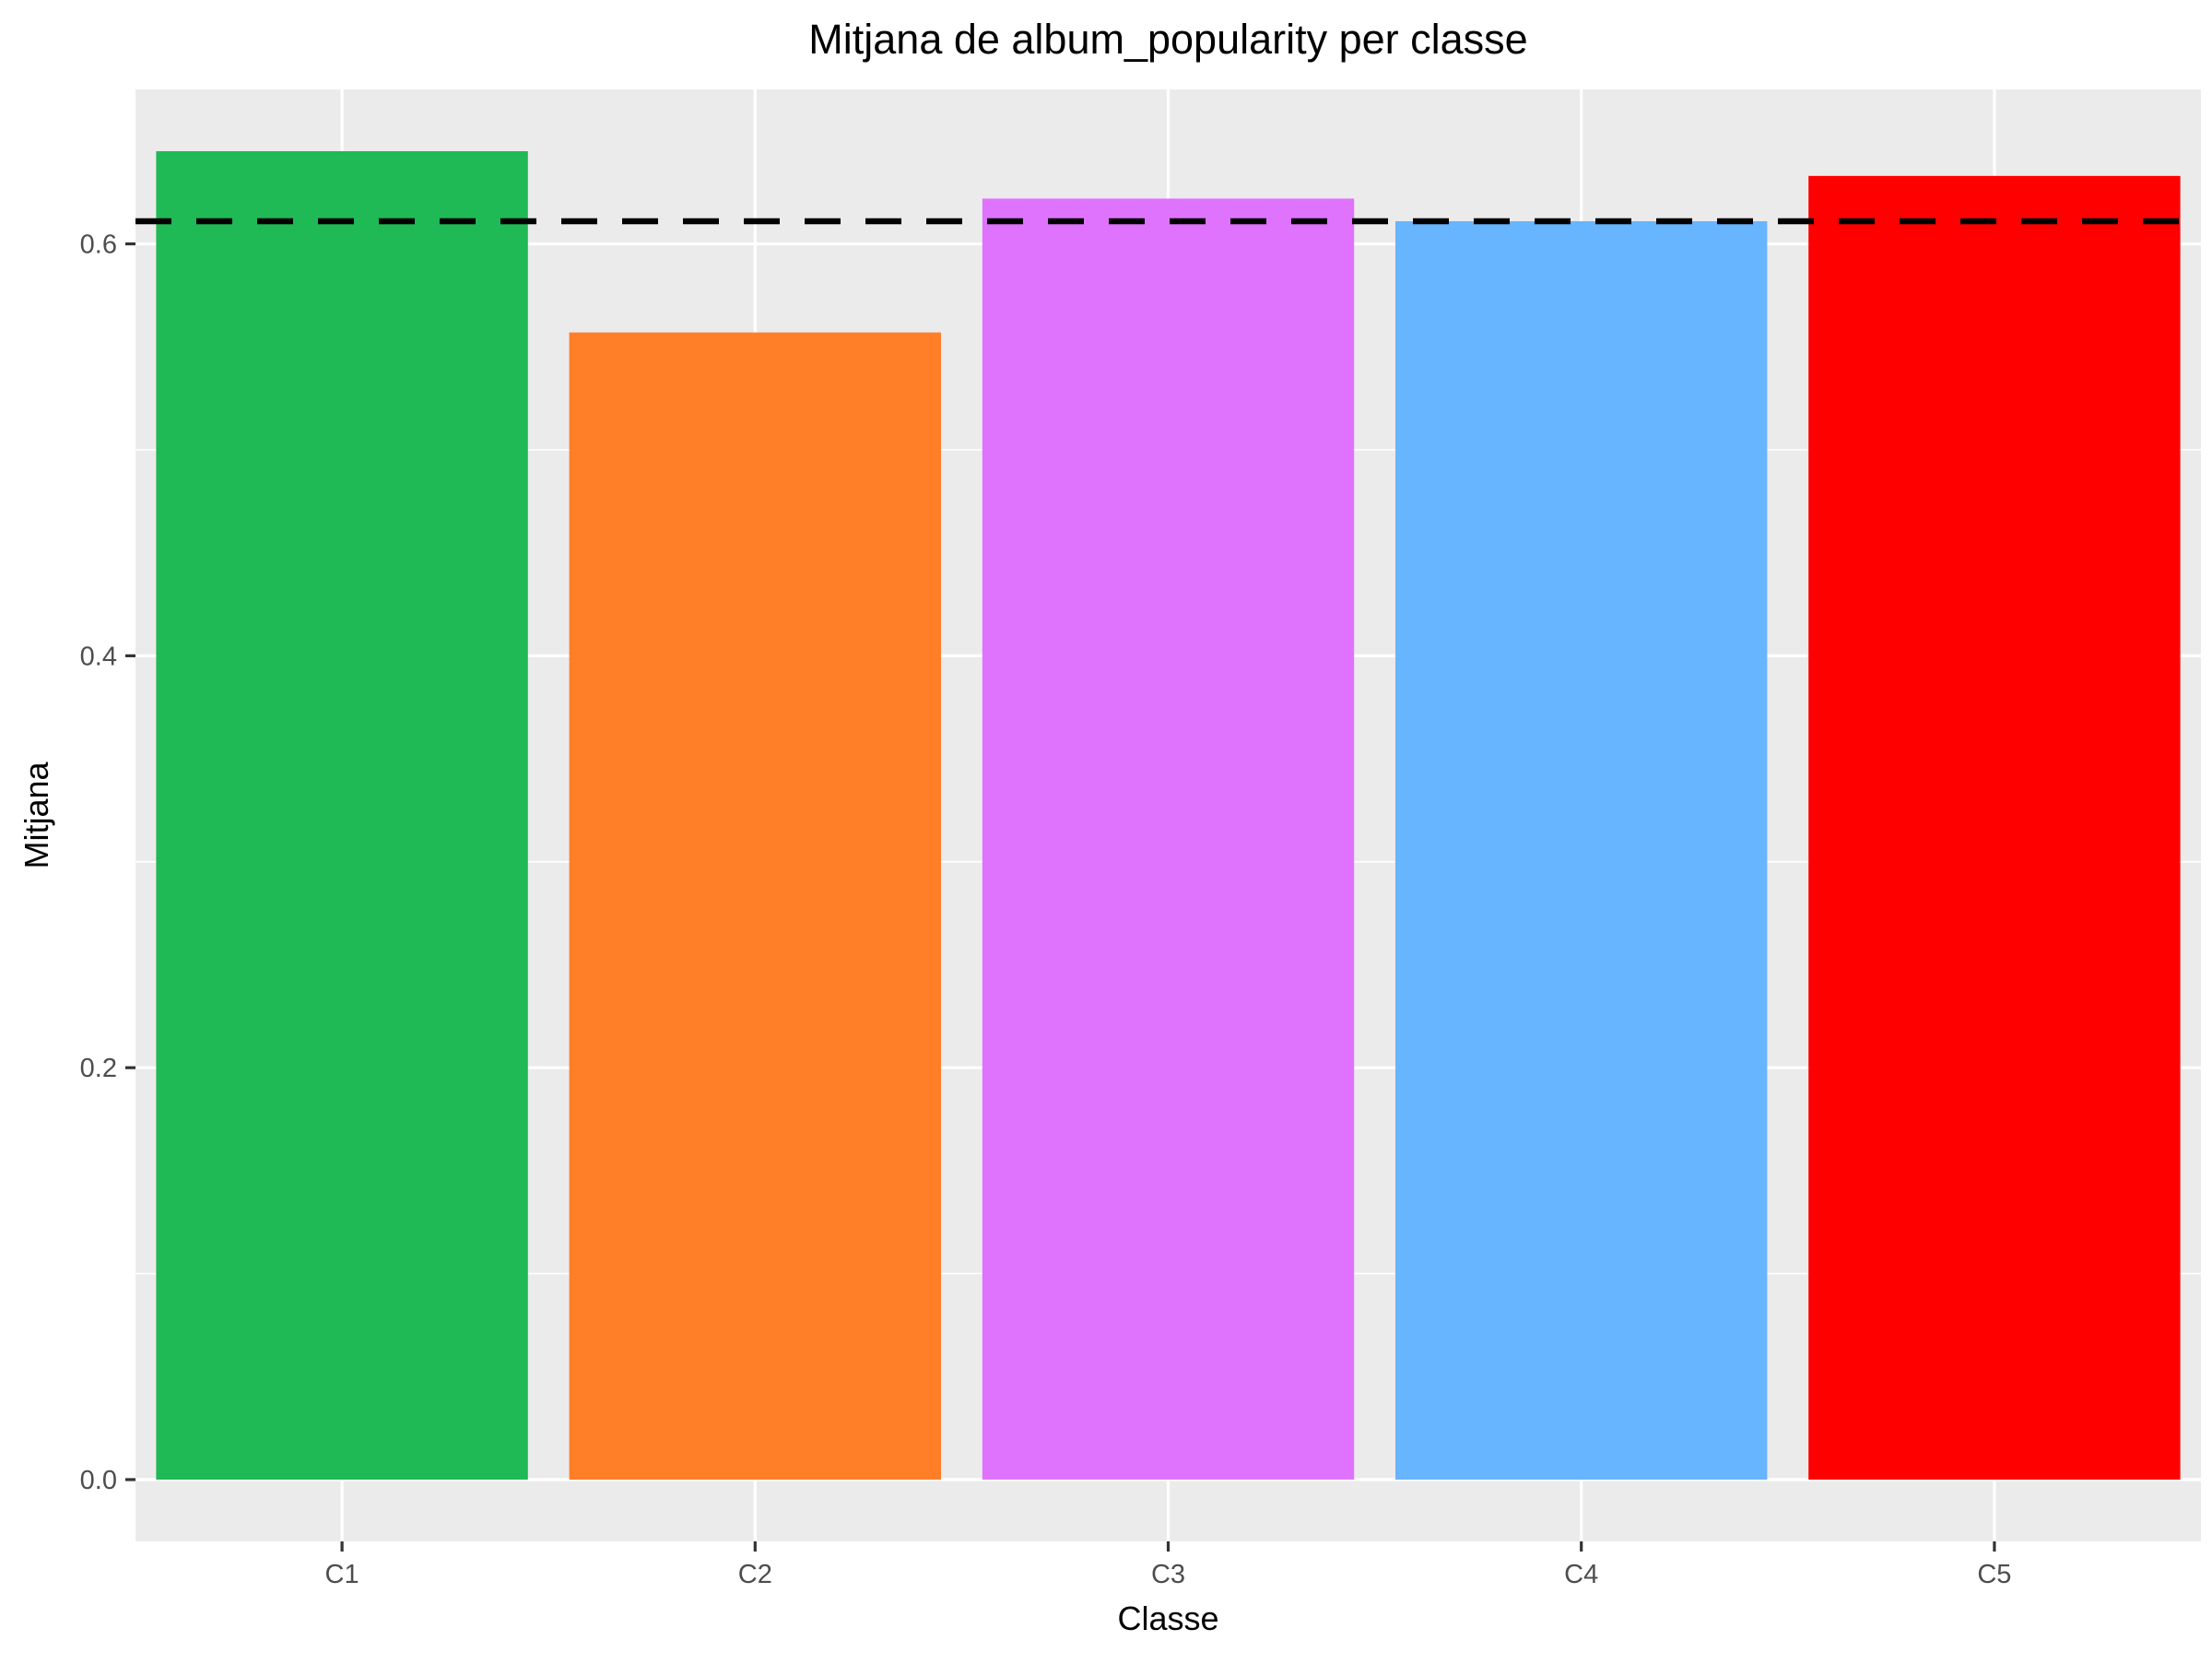 This screenshot has height=1664, width=2212. What do you see at coordinates (98, 1068) in the screenshot?
I see `y-tick-label: 0.2` at bounding box center [98, 1068].